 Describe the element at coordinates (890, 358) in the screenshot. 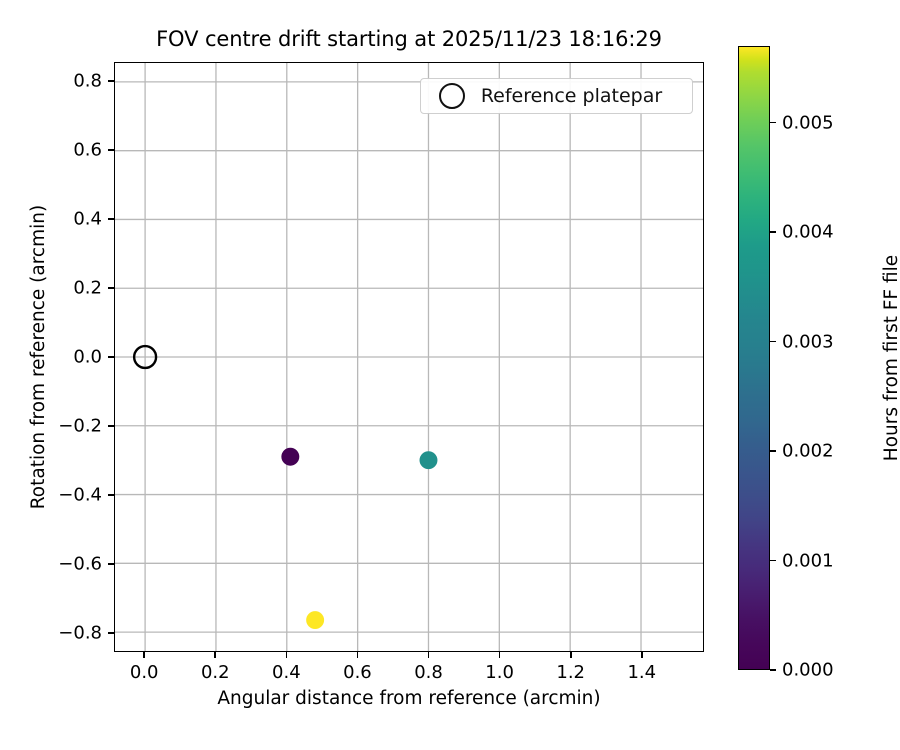

I see `colorbar-label: Hours from first FF file` at that location.